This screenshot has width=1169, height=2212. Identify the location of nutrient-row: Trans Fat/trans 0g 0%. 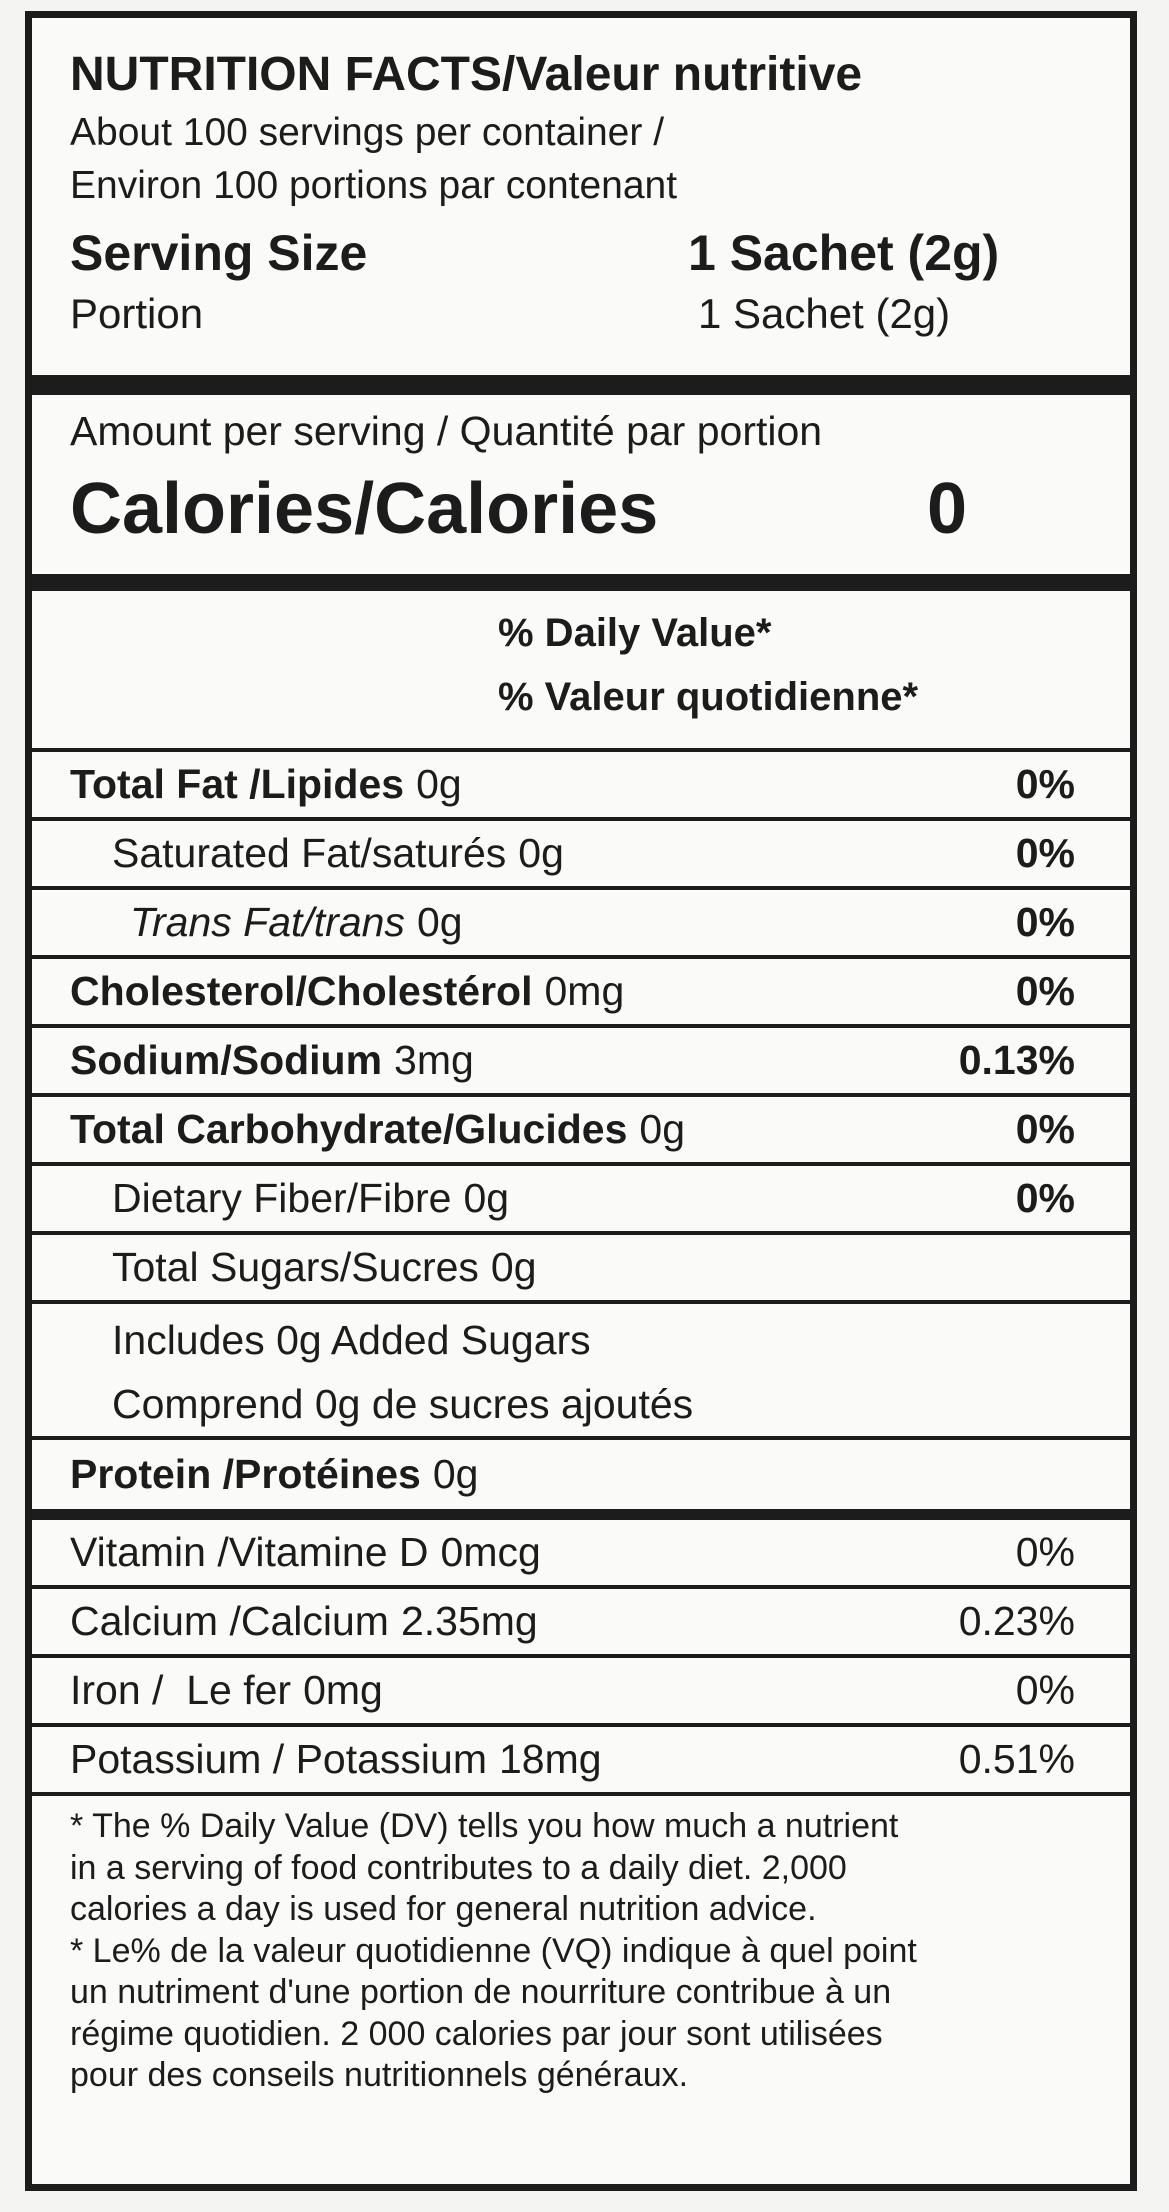
(581, 924).